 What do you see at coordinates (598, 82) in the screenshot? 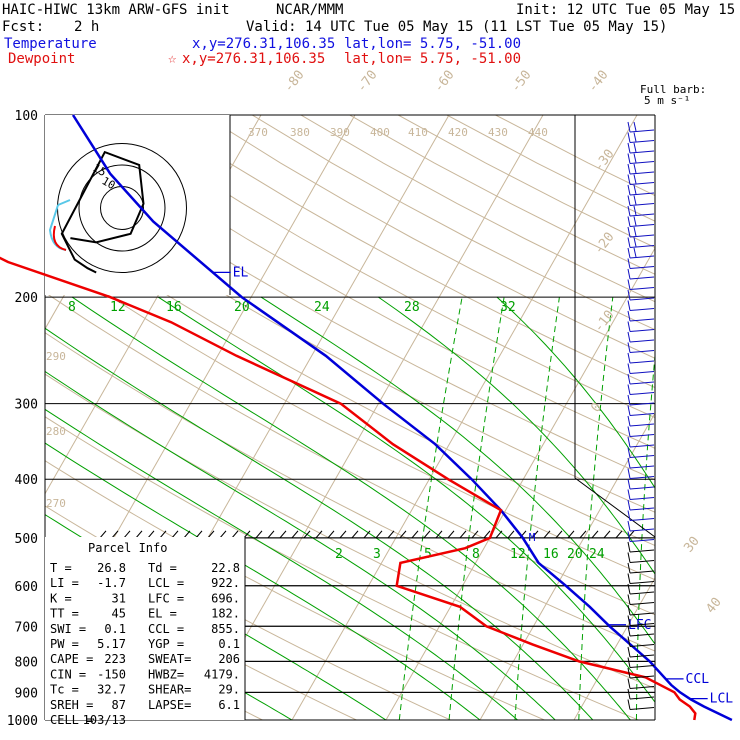
I see `isotherm-label: -40` at bounding box center [598, 82].